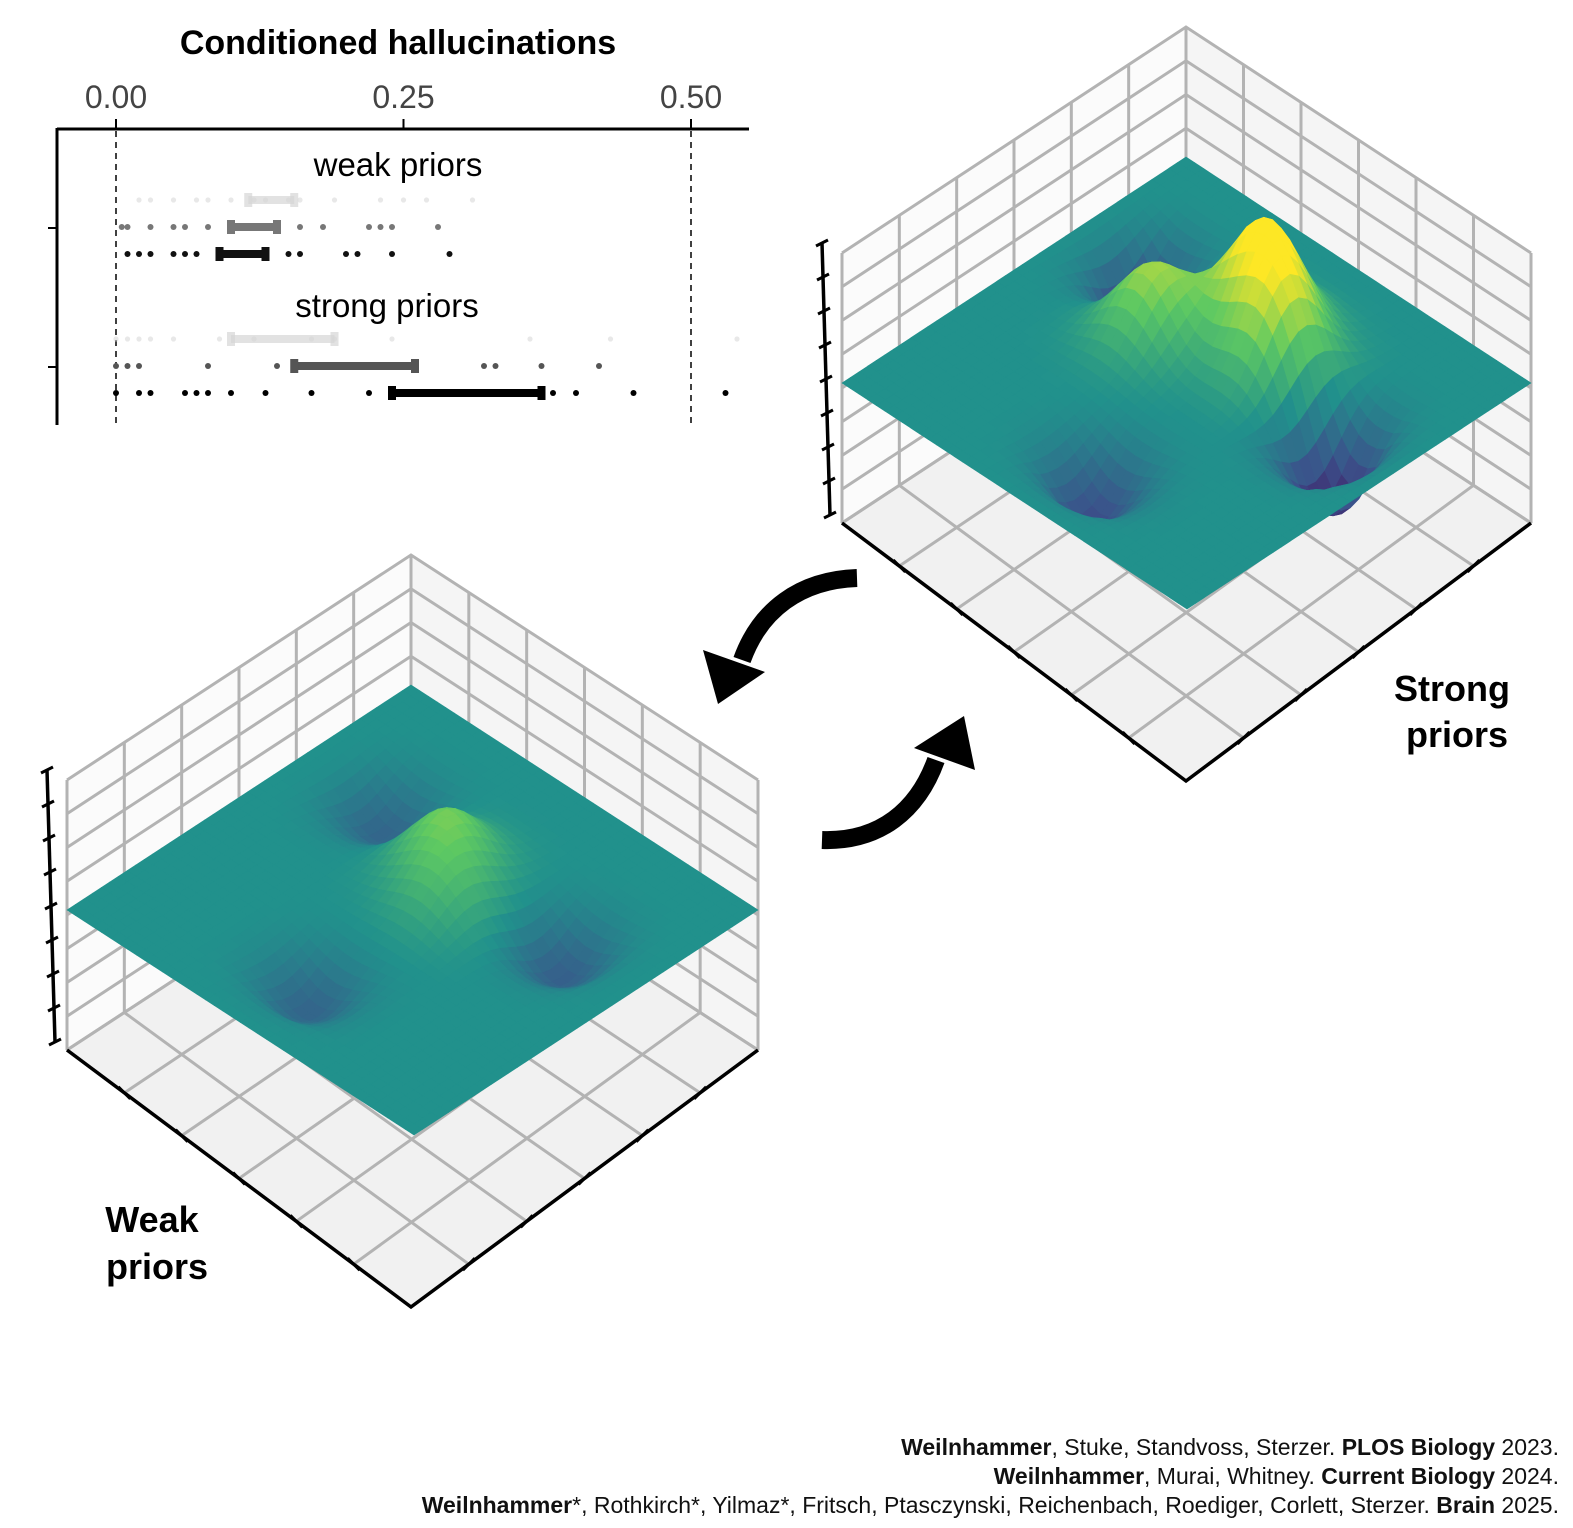 This screenshot has width=1573, height=1528. I want to click on x-tick-label: 0.00, so click(116, 97).